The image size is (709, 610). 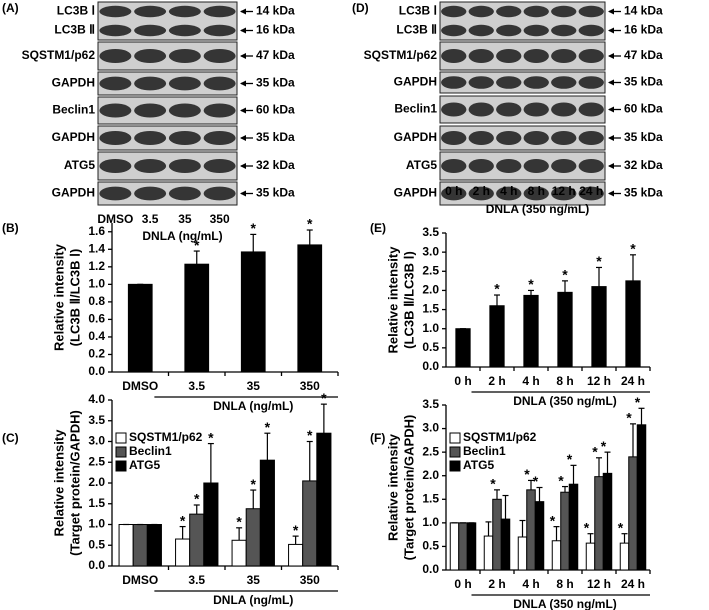 I want to click on lane-label: 8 h, so click(x=536, y=191).